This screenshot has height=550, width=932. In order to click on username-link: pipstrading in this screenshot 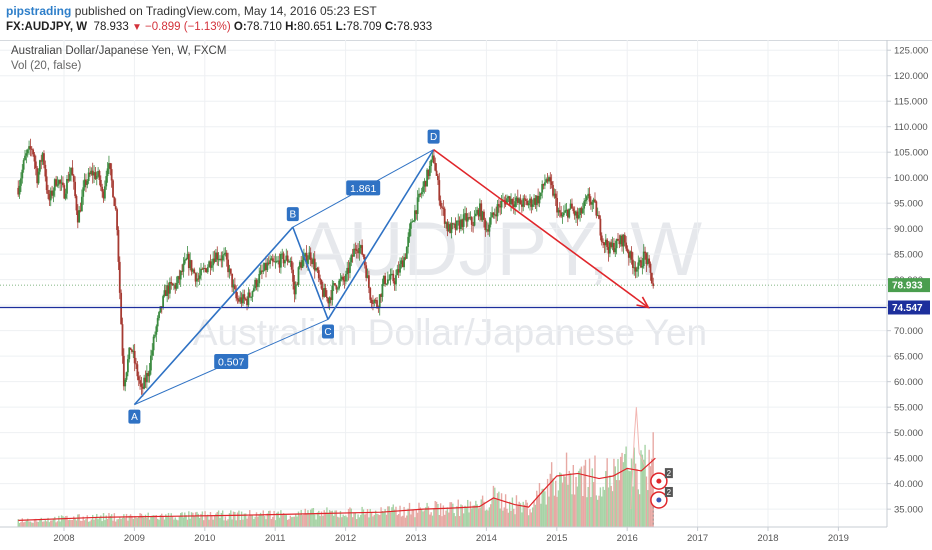, I will do `click(39, 11)`.